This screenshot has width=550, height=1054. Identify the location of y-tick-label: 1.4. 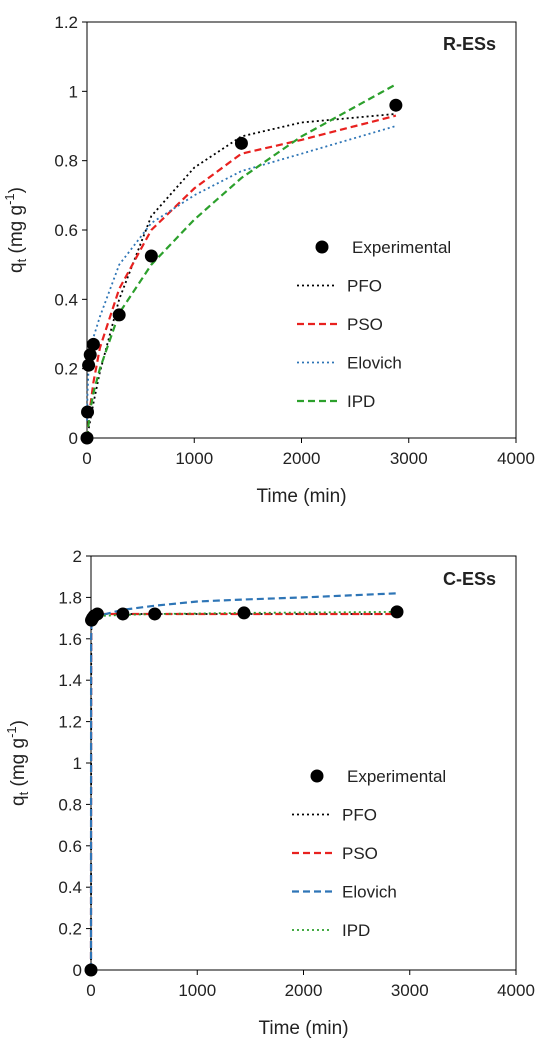
(70, 680).